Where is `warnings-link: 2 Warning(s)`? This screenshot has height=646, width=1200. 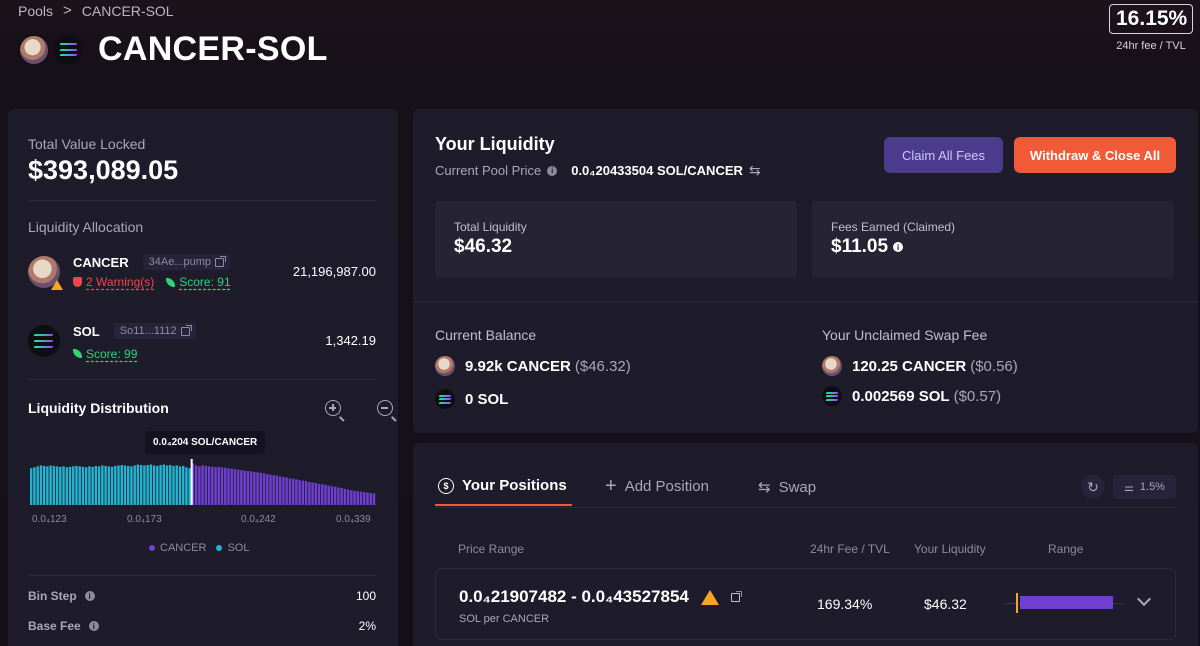
warnings-link: 2 Warning(s) is located at coordinates (113, 282).